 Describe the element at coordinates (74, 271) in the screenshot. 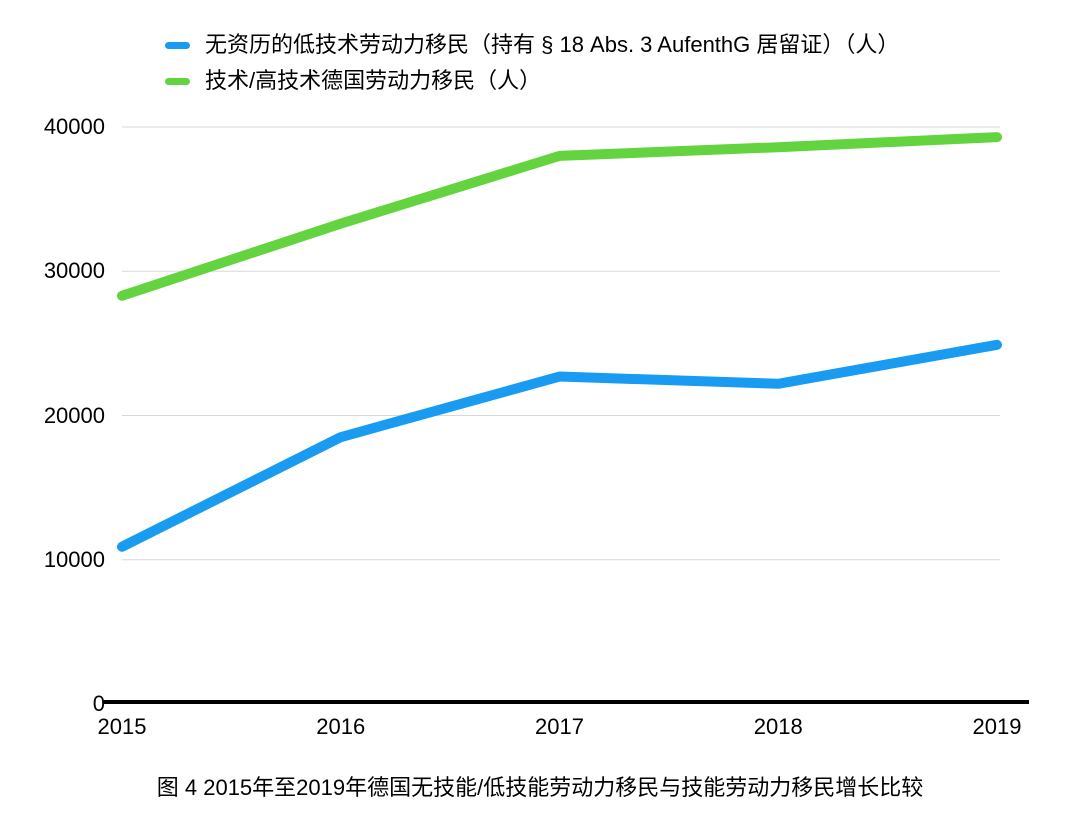

I see `y-tick-label-30000: 30000` at that location.